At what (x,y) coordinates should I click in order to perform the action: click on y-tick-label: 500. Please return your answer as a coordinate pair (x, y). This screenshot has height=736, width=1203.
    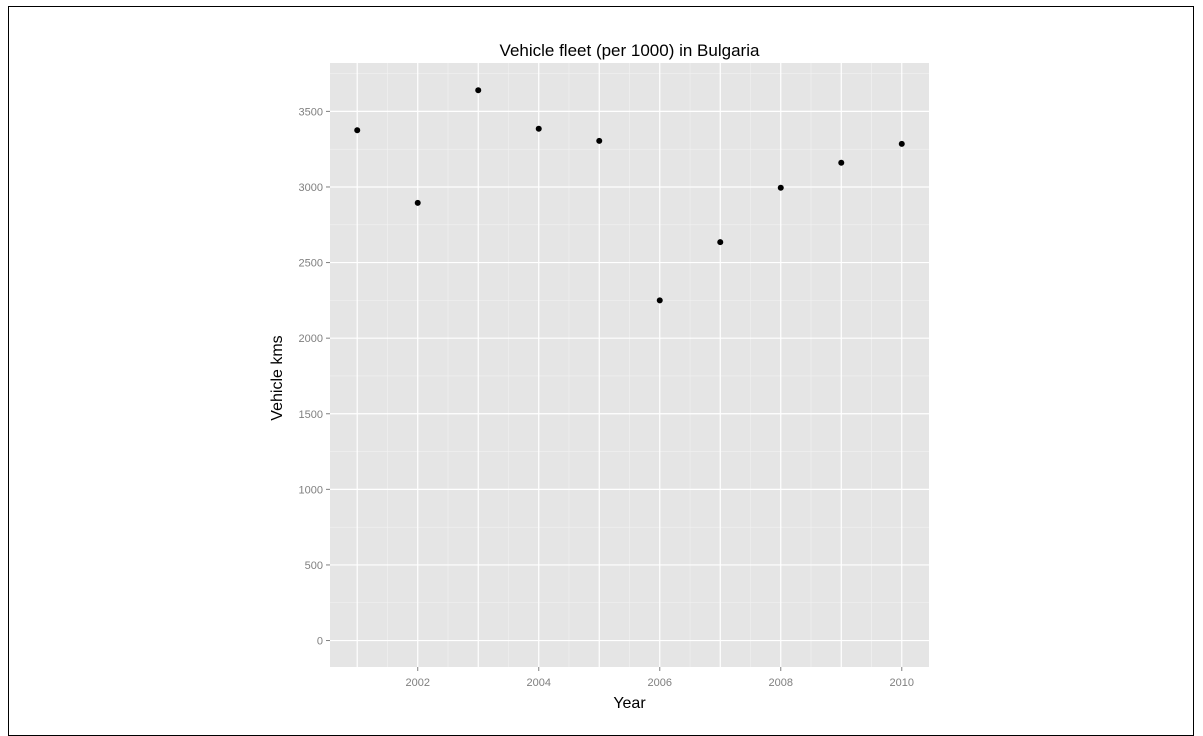
    Looking at the image, I should click on (314, 566).